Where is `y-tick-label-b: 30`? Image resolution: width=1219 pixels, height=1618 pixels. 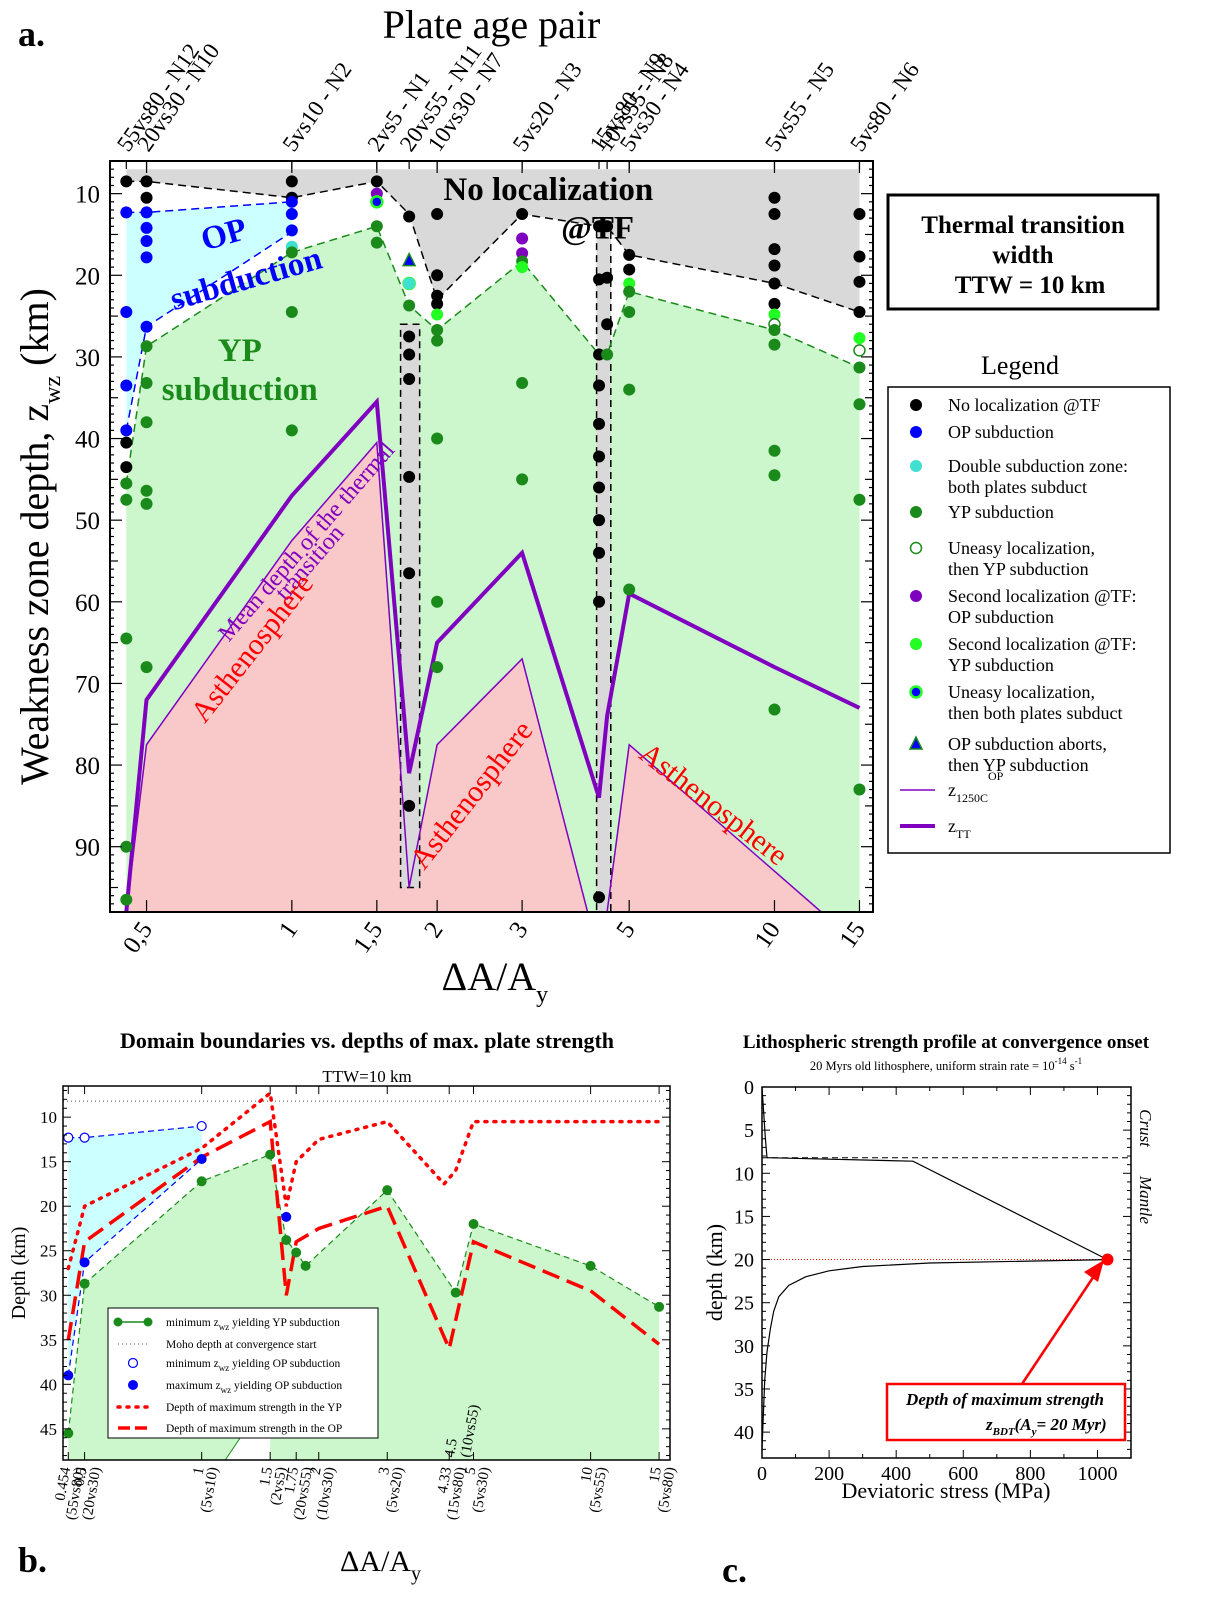
y-tick-label-b: 30 is located at coordinates (48, 1295).